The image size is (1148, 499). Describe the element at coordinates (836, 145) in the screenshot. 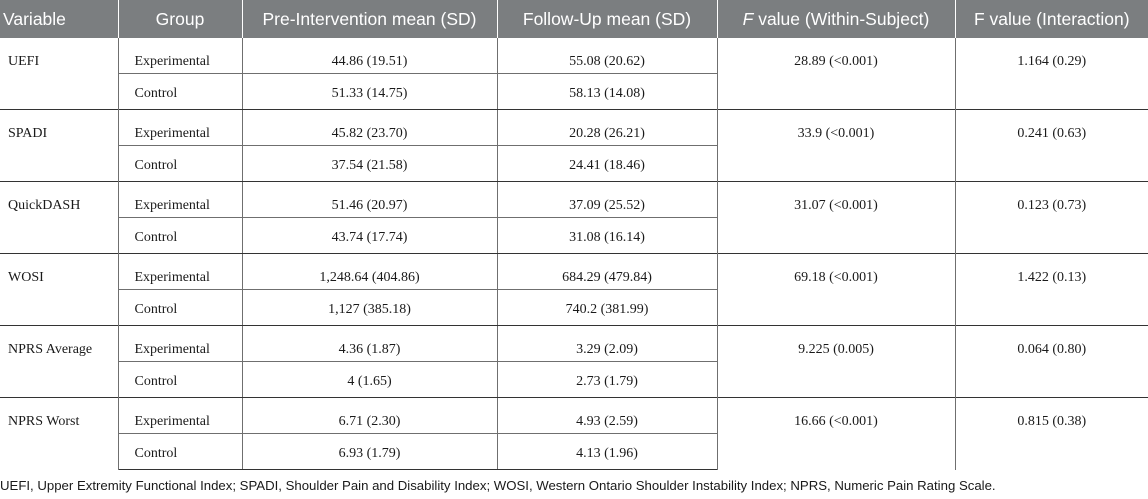

I see `f-within-cell: 33.9 (<0.001)` at that location.